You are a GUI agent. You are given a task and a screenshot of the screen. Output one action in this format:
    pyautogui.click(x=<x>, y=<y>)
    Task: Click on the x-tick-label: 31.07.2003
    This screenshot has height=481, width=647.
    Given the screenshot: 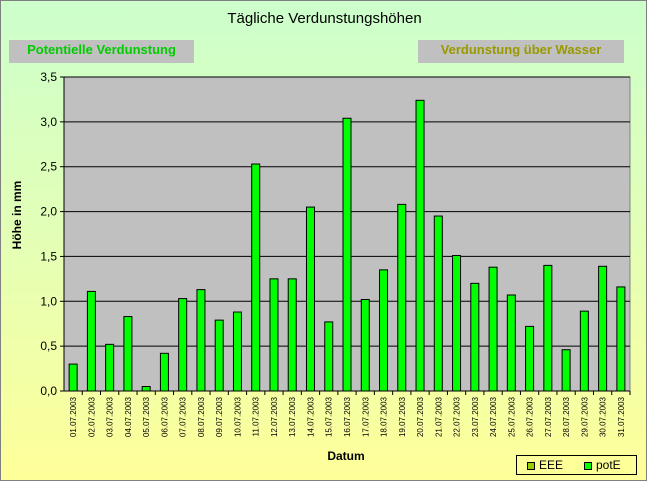 What is the action you would take?
    pyautogui.click(x=621, y=416)
    